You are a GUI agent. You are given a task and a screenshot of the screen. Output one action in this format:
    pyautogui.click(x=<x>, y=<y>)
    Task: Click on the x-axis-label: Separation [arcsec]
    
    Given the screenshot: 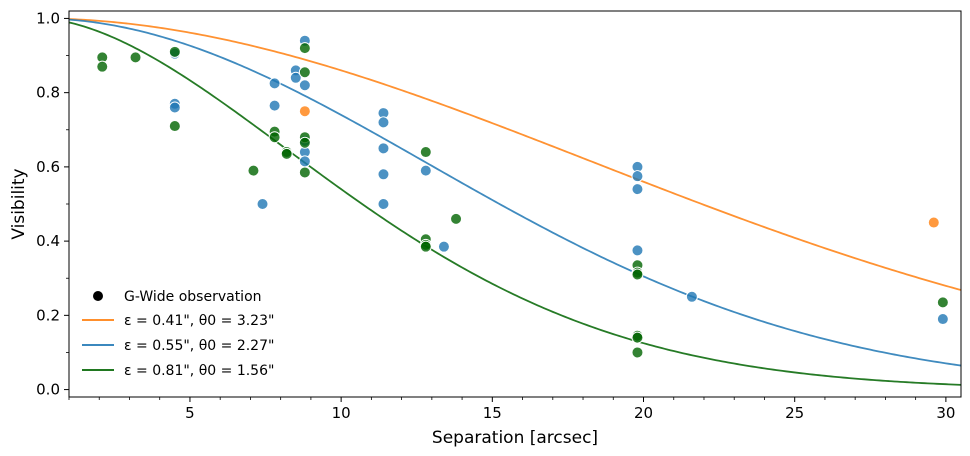 What is the action you would take?
    pyautogui.click(x=515, y=438)
    